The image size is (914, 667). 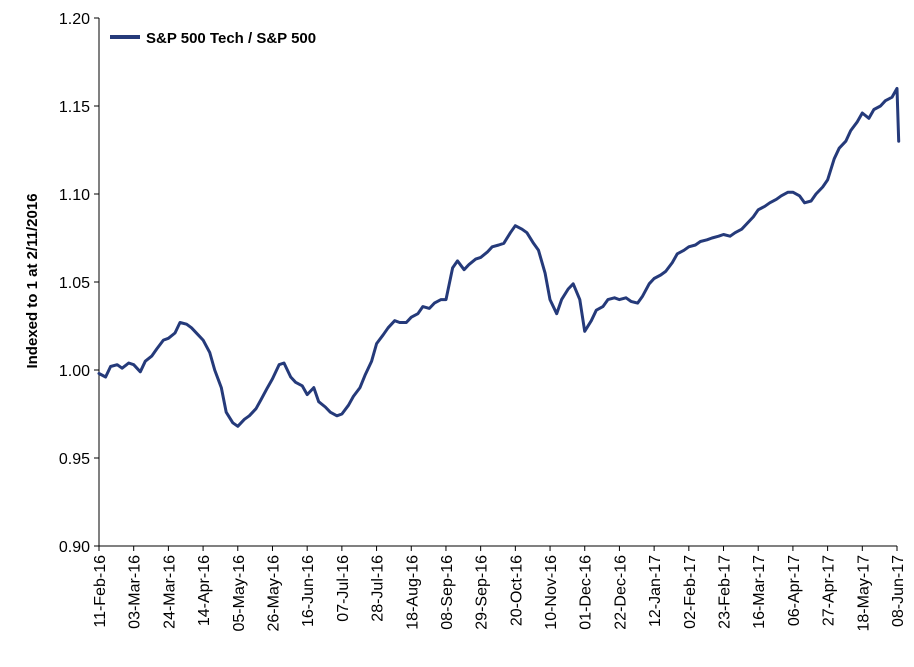 What do you see at coordinates (74, 19) in the screenshot?
I see `y-tick-label: 1.20` at bounding box center [74, 19].